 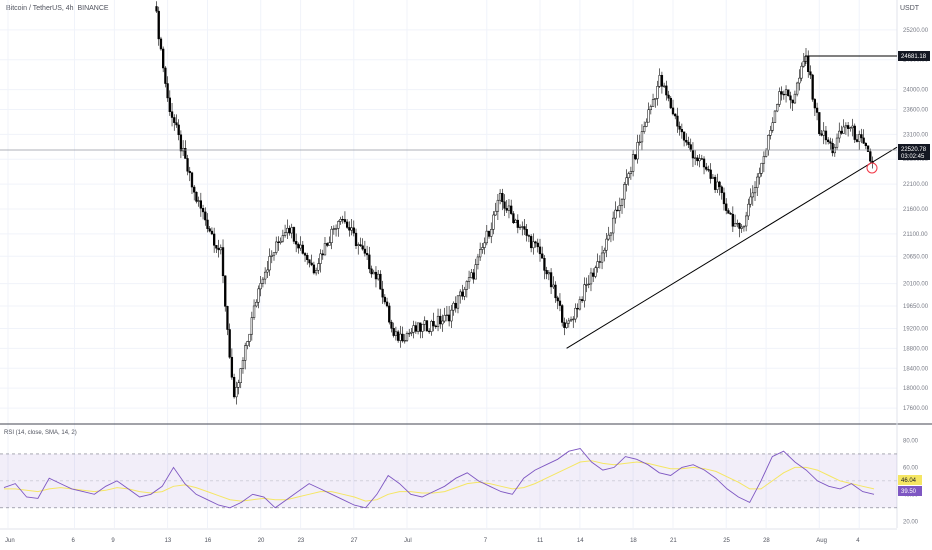 What do you see at coordinates (40, 433) in the screenshot?
I see `rsi-title: RSI (14, close, SMA, 14, 2)` at bounding box center [40, 433].